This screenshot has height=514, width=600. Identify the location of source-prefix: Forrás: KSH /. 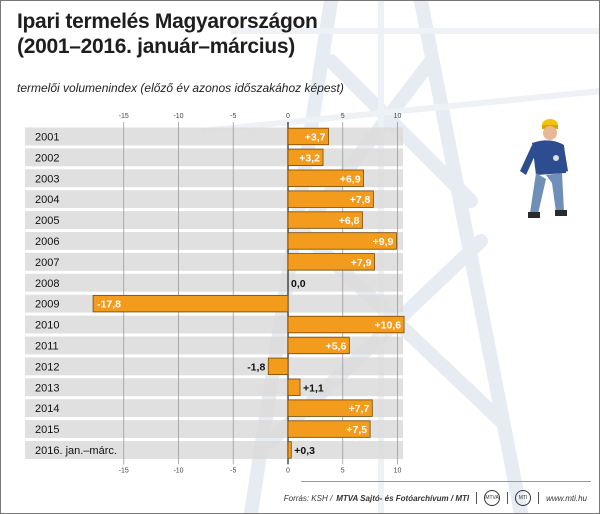
(308, 498).